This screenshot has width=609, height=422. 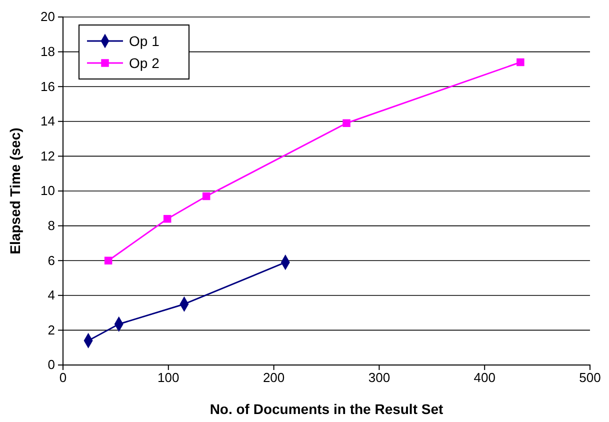 I want to click on y-axis-title: Elapsed Time (sec), so click(x=15, y=191).